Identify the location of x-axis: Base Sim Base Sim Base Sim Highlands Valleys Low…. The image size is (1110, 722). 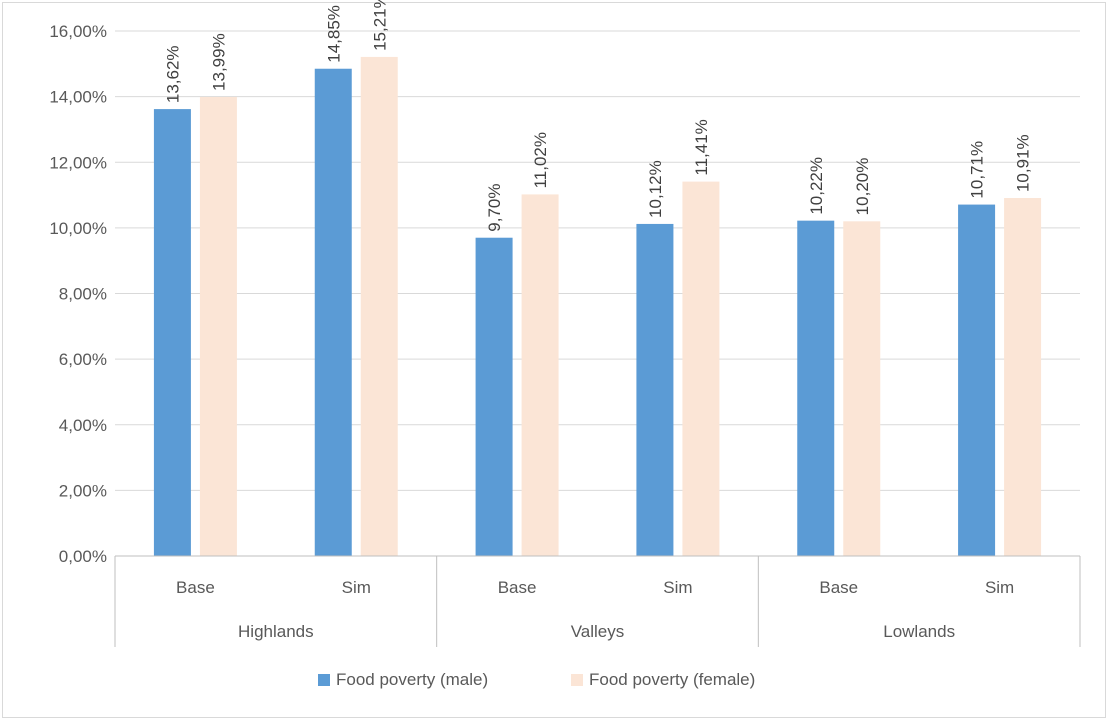
(597, 601).